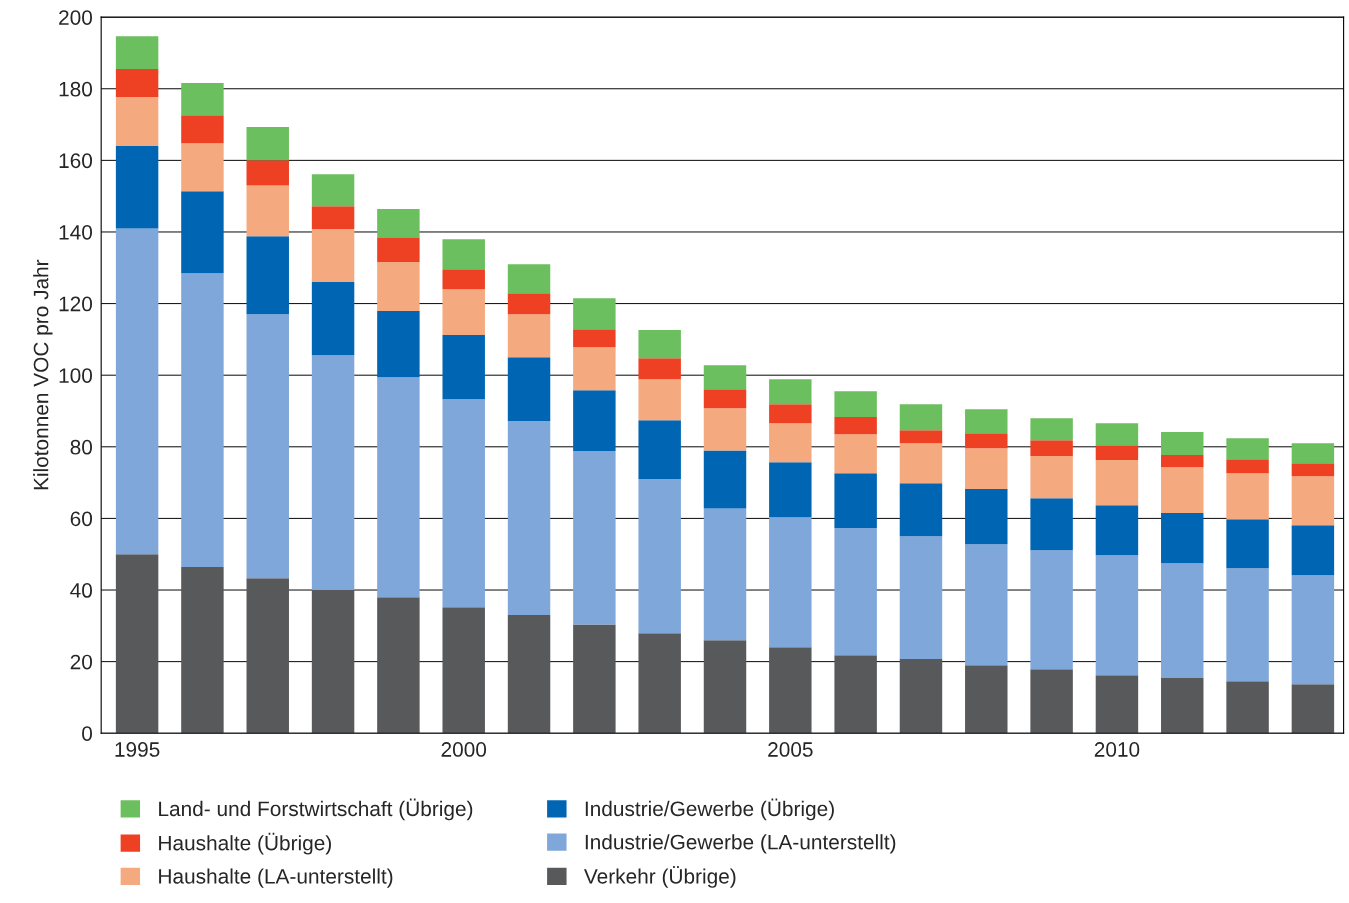 The height and width of the screenshot is (903, 1349). What do you see at coordinates (740, 844) in the screenshot?
I see `legend-label: Industrie/Gewerbe (LA-unterstellt)` at bounding box center [740, 844].